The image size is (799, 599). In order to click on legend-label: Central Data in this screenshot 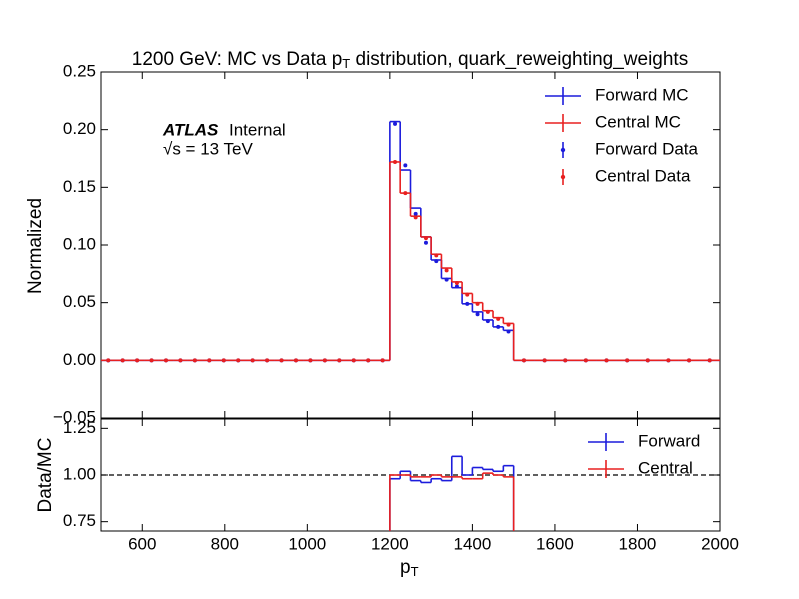, I will do `click(643, 175)`.